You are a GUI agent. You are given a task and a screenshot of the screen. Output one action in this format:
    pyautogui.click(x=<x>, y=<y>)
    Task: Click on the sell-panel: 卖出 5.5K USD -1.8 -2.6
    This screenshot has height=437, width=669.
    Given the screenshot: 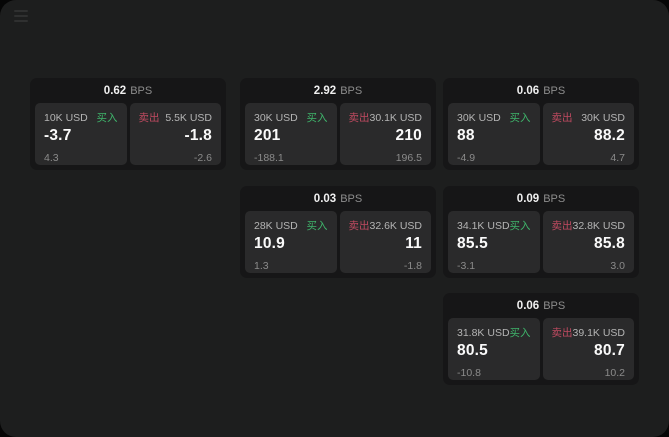 What is the action you would take?
    pyautogui.click(x=175, y=134)
    